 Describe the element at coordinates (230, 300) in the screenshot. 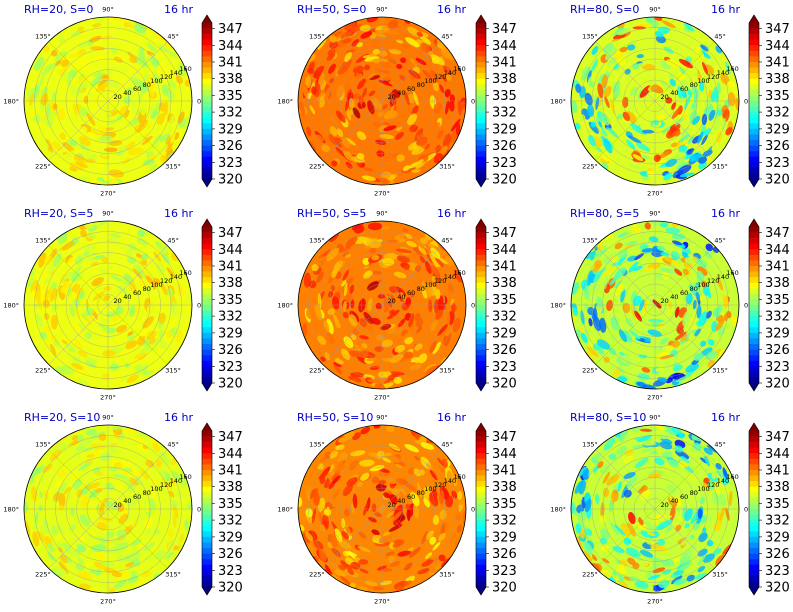

I see `colorbar-tick-label: 335` at that location.